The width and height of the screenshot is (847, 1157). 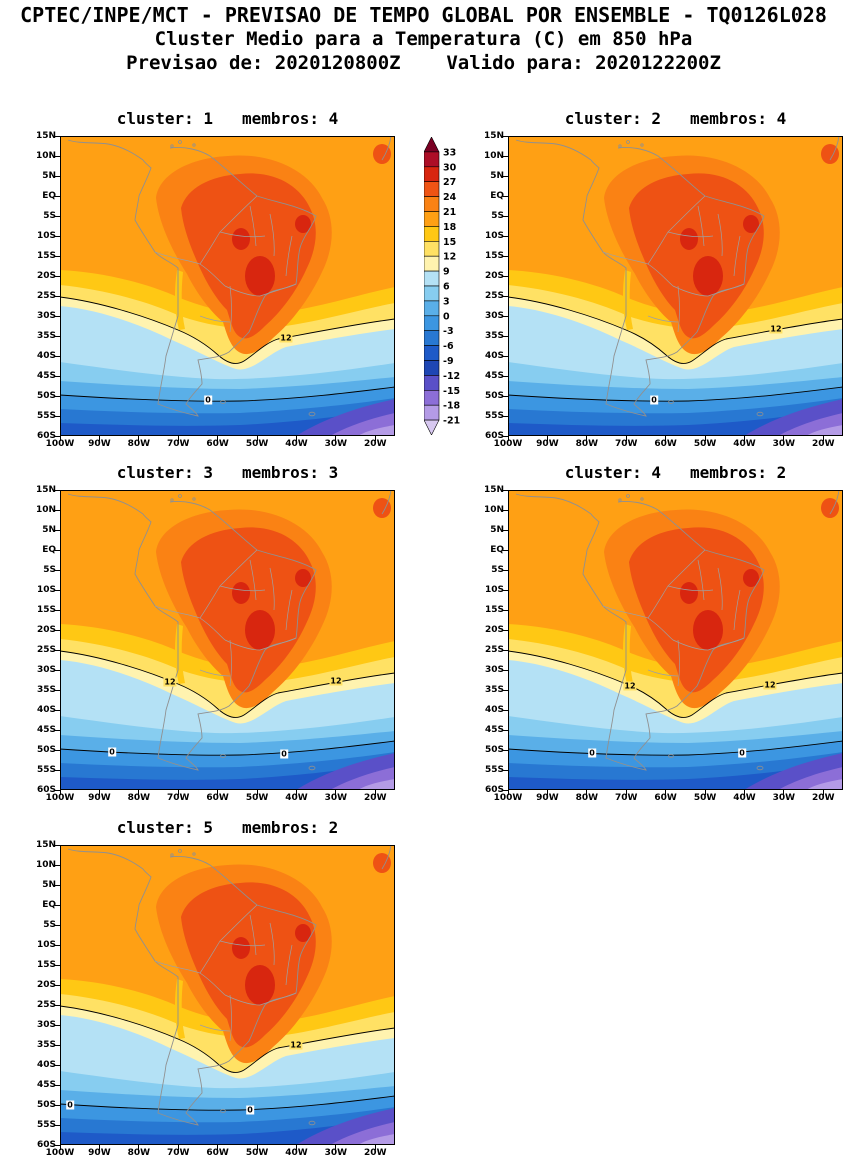 I want to click on lat-label: 5S, so click(x=497, y=570).